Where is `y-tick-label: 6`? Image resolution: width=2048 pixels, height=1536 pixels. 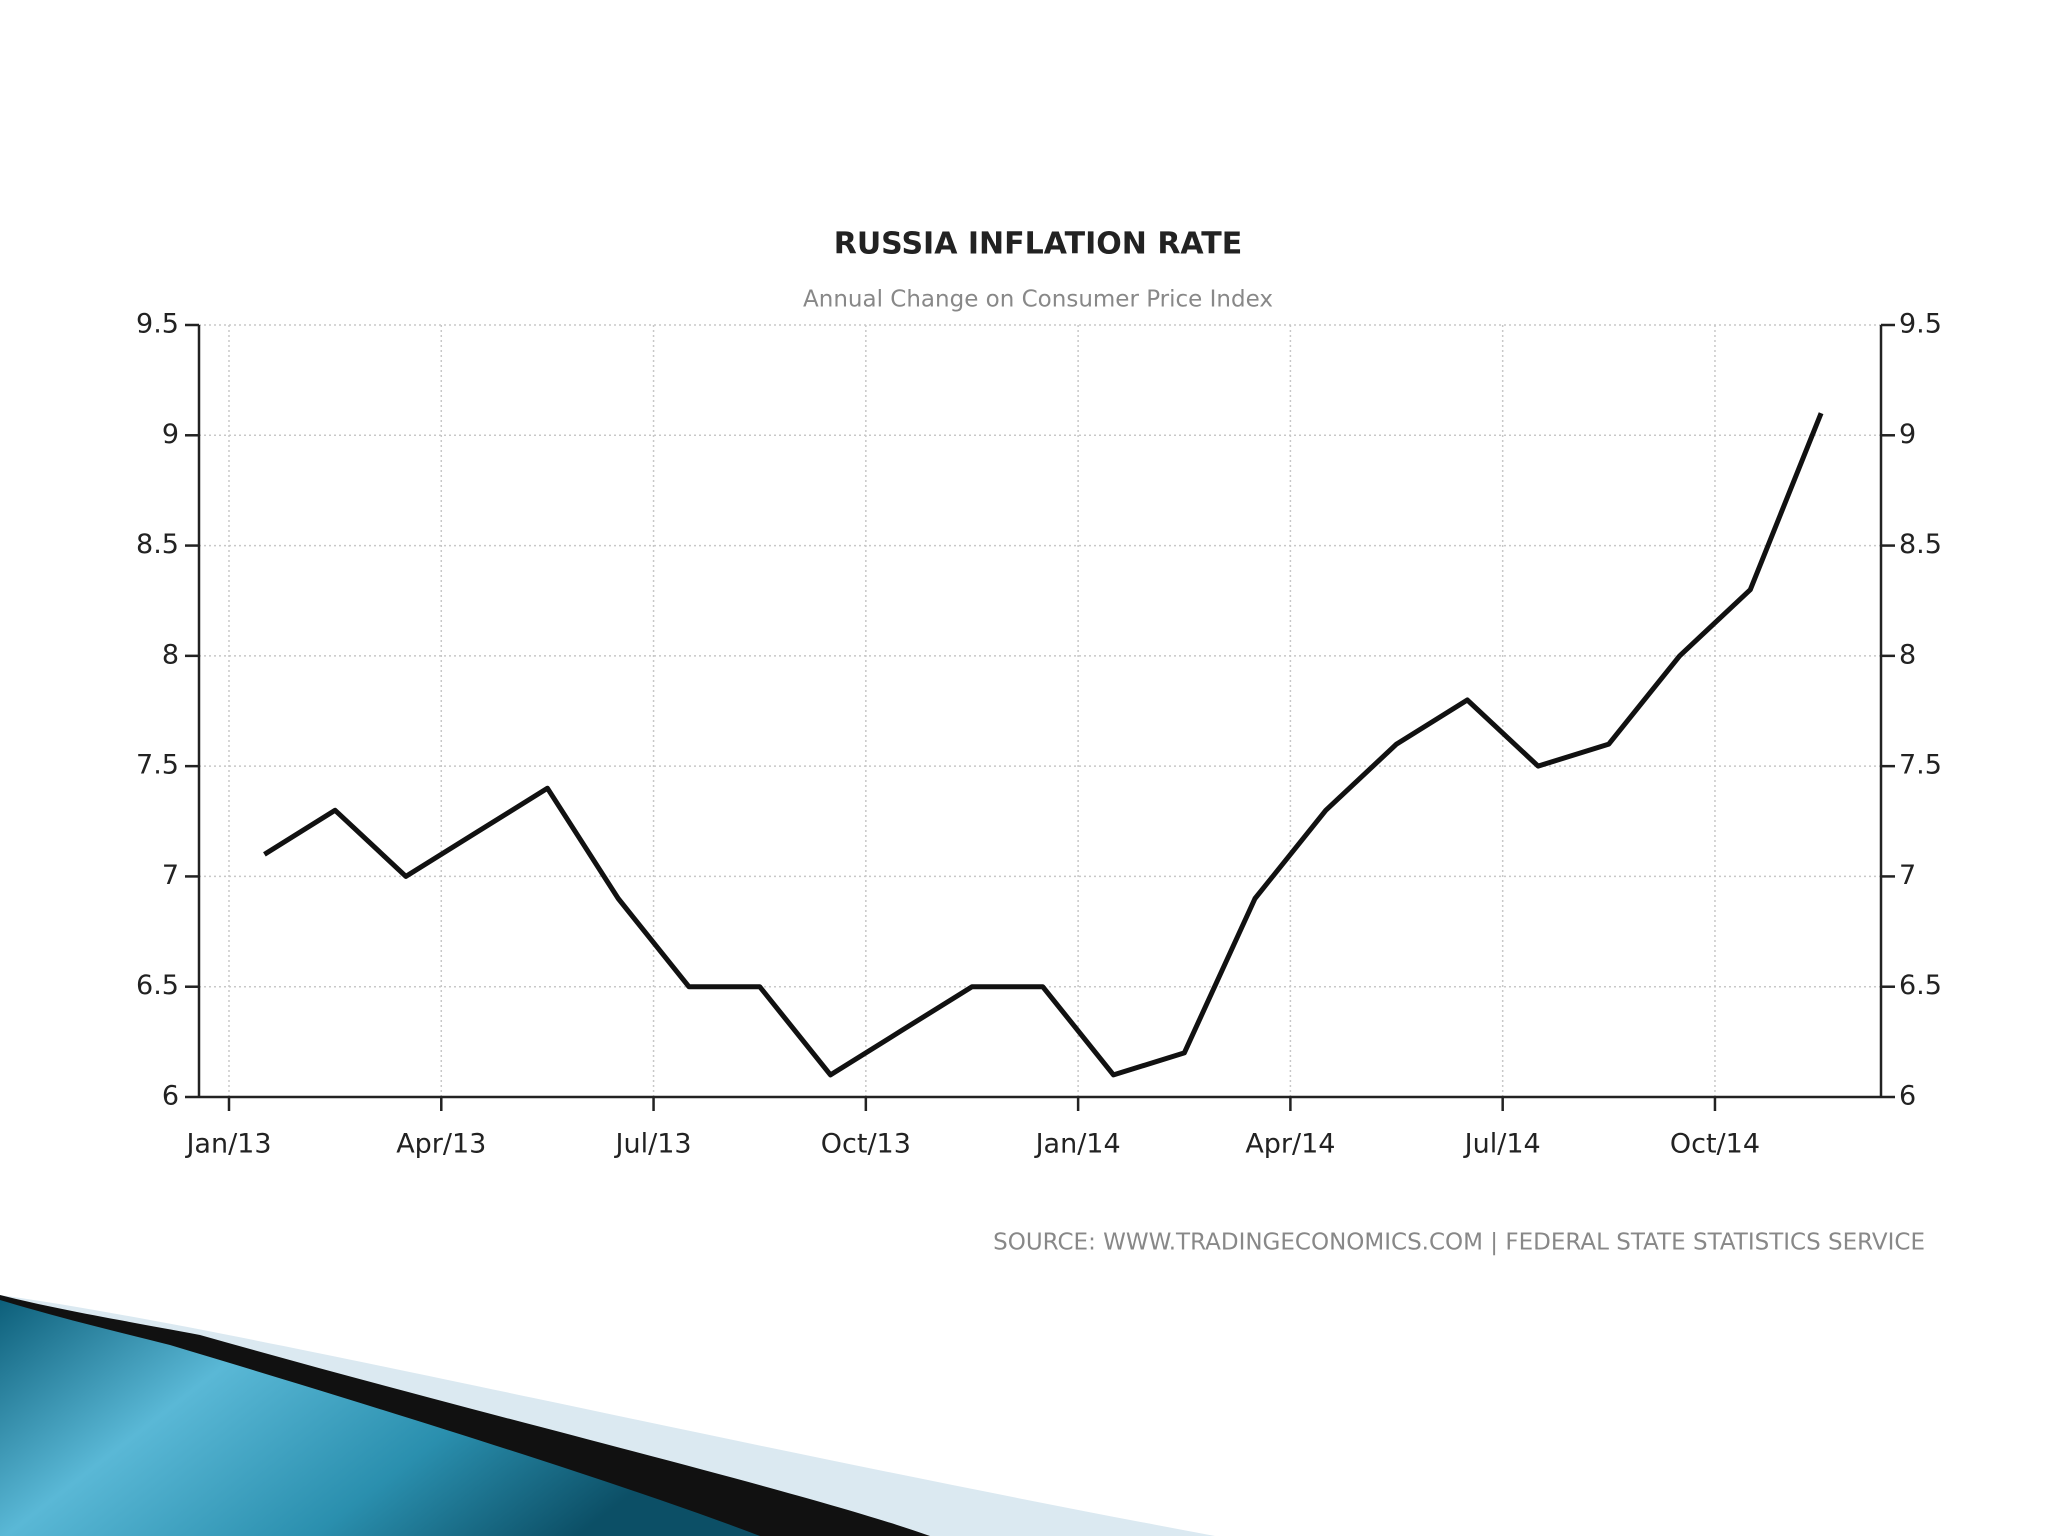
y-tick-label: 6 is located at coordinates (170, 1096).